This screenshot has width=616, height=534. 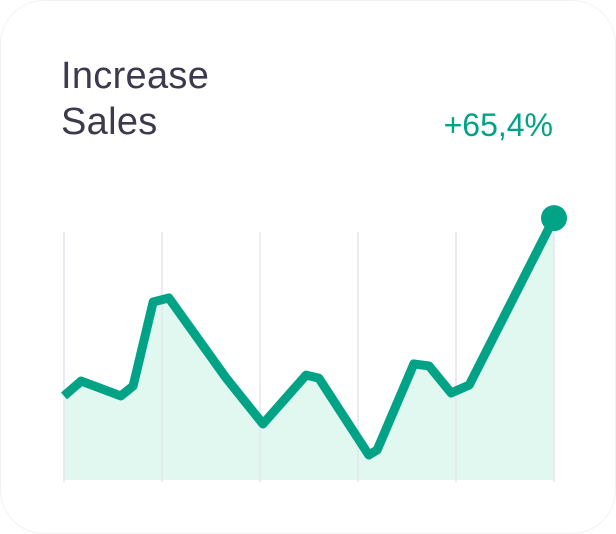 I want to click on title-line-1: Increase, so click(x=135, y=76).